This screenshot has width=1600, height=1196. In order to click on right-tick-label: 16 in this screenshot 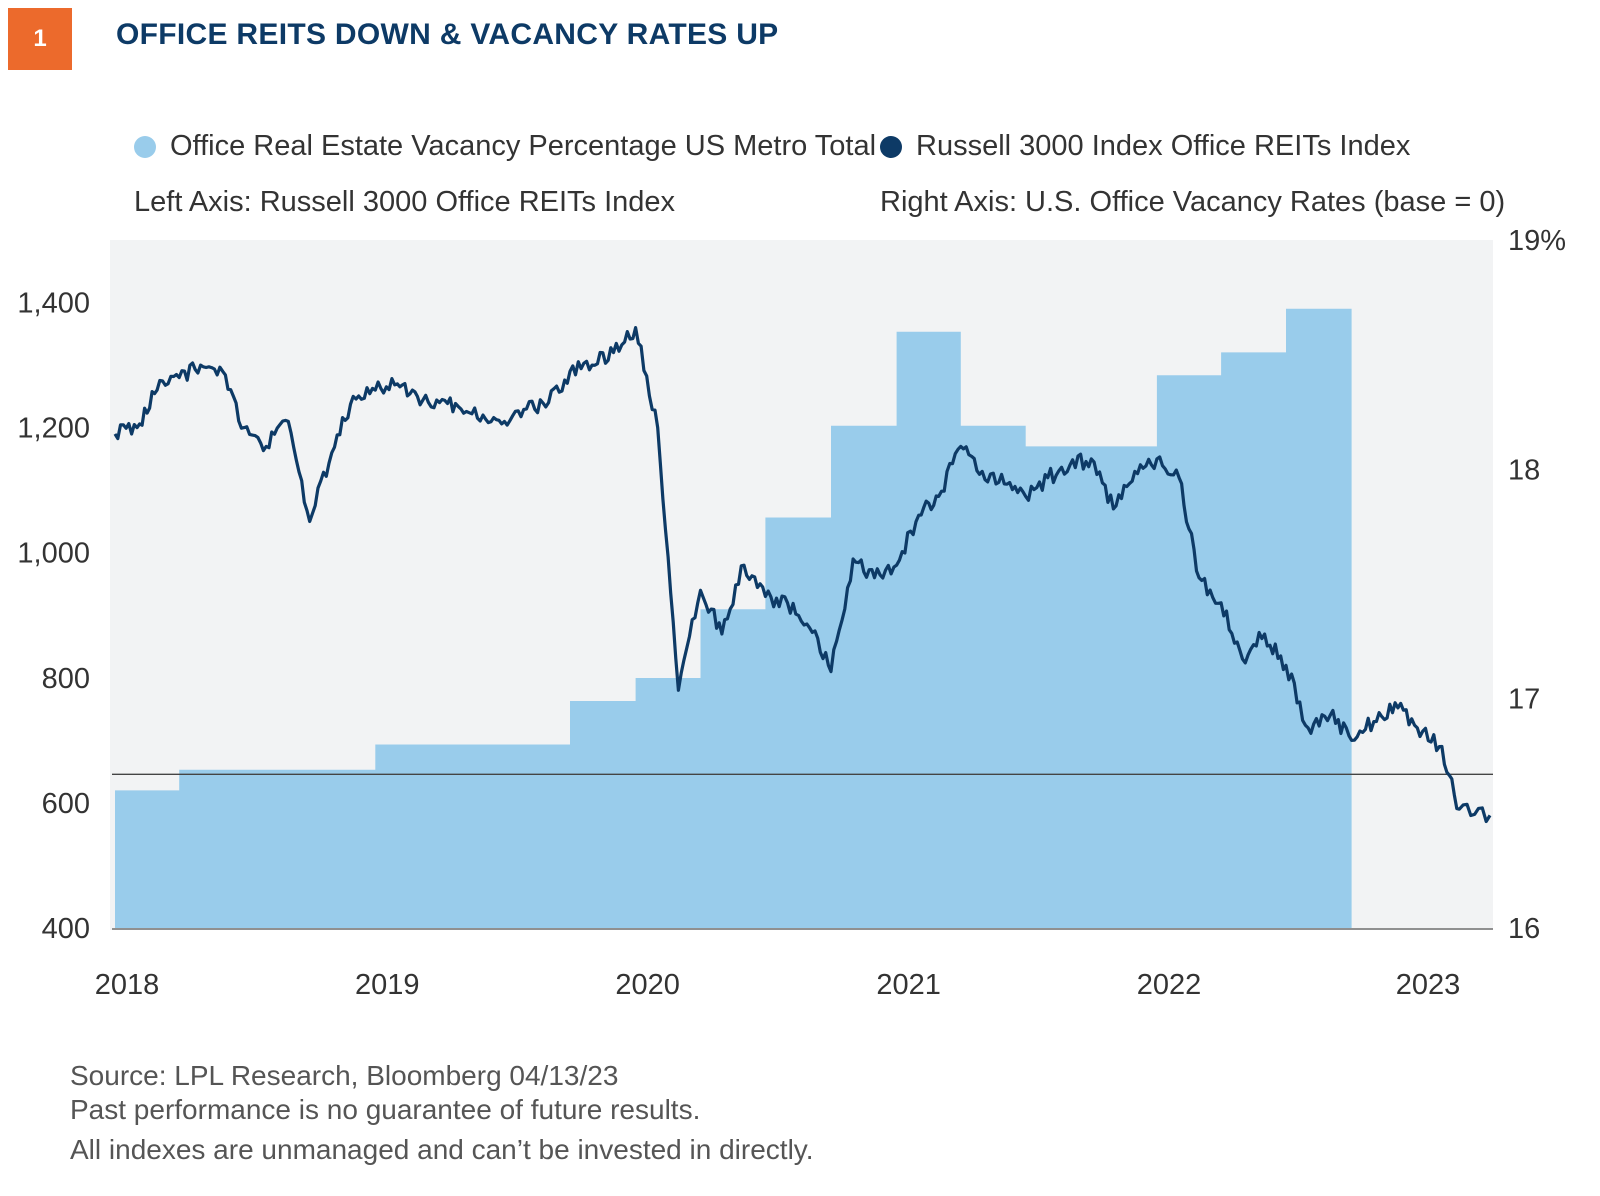, I will do `click(1524, 929)`.